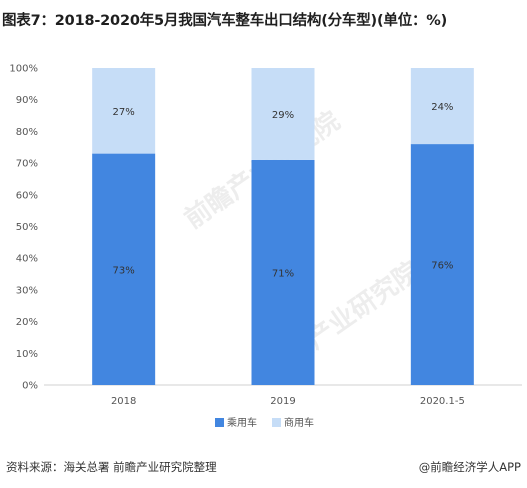  I want to click on source-note: 资料来源：海关总署 前瞻产业研究院整理, so click(111, 467).